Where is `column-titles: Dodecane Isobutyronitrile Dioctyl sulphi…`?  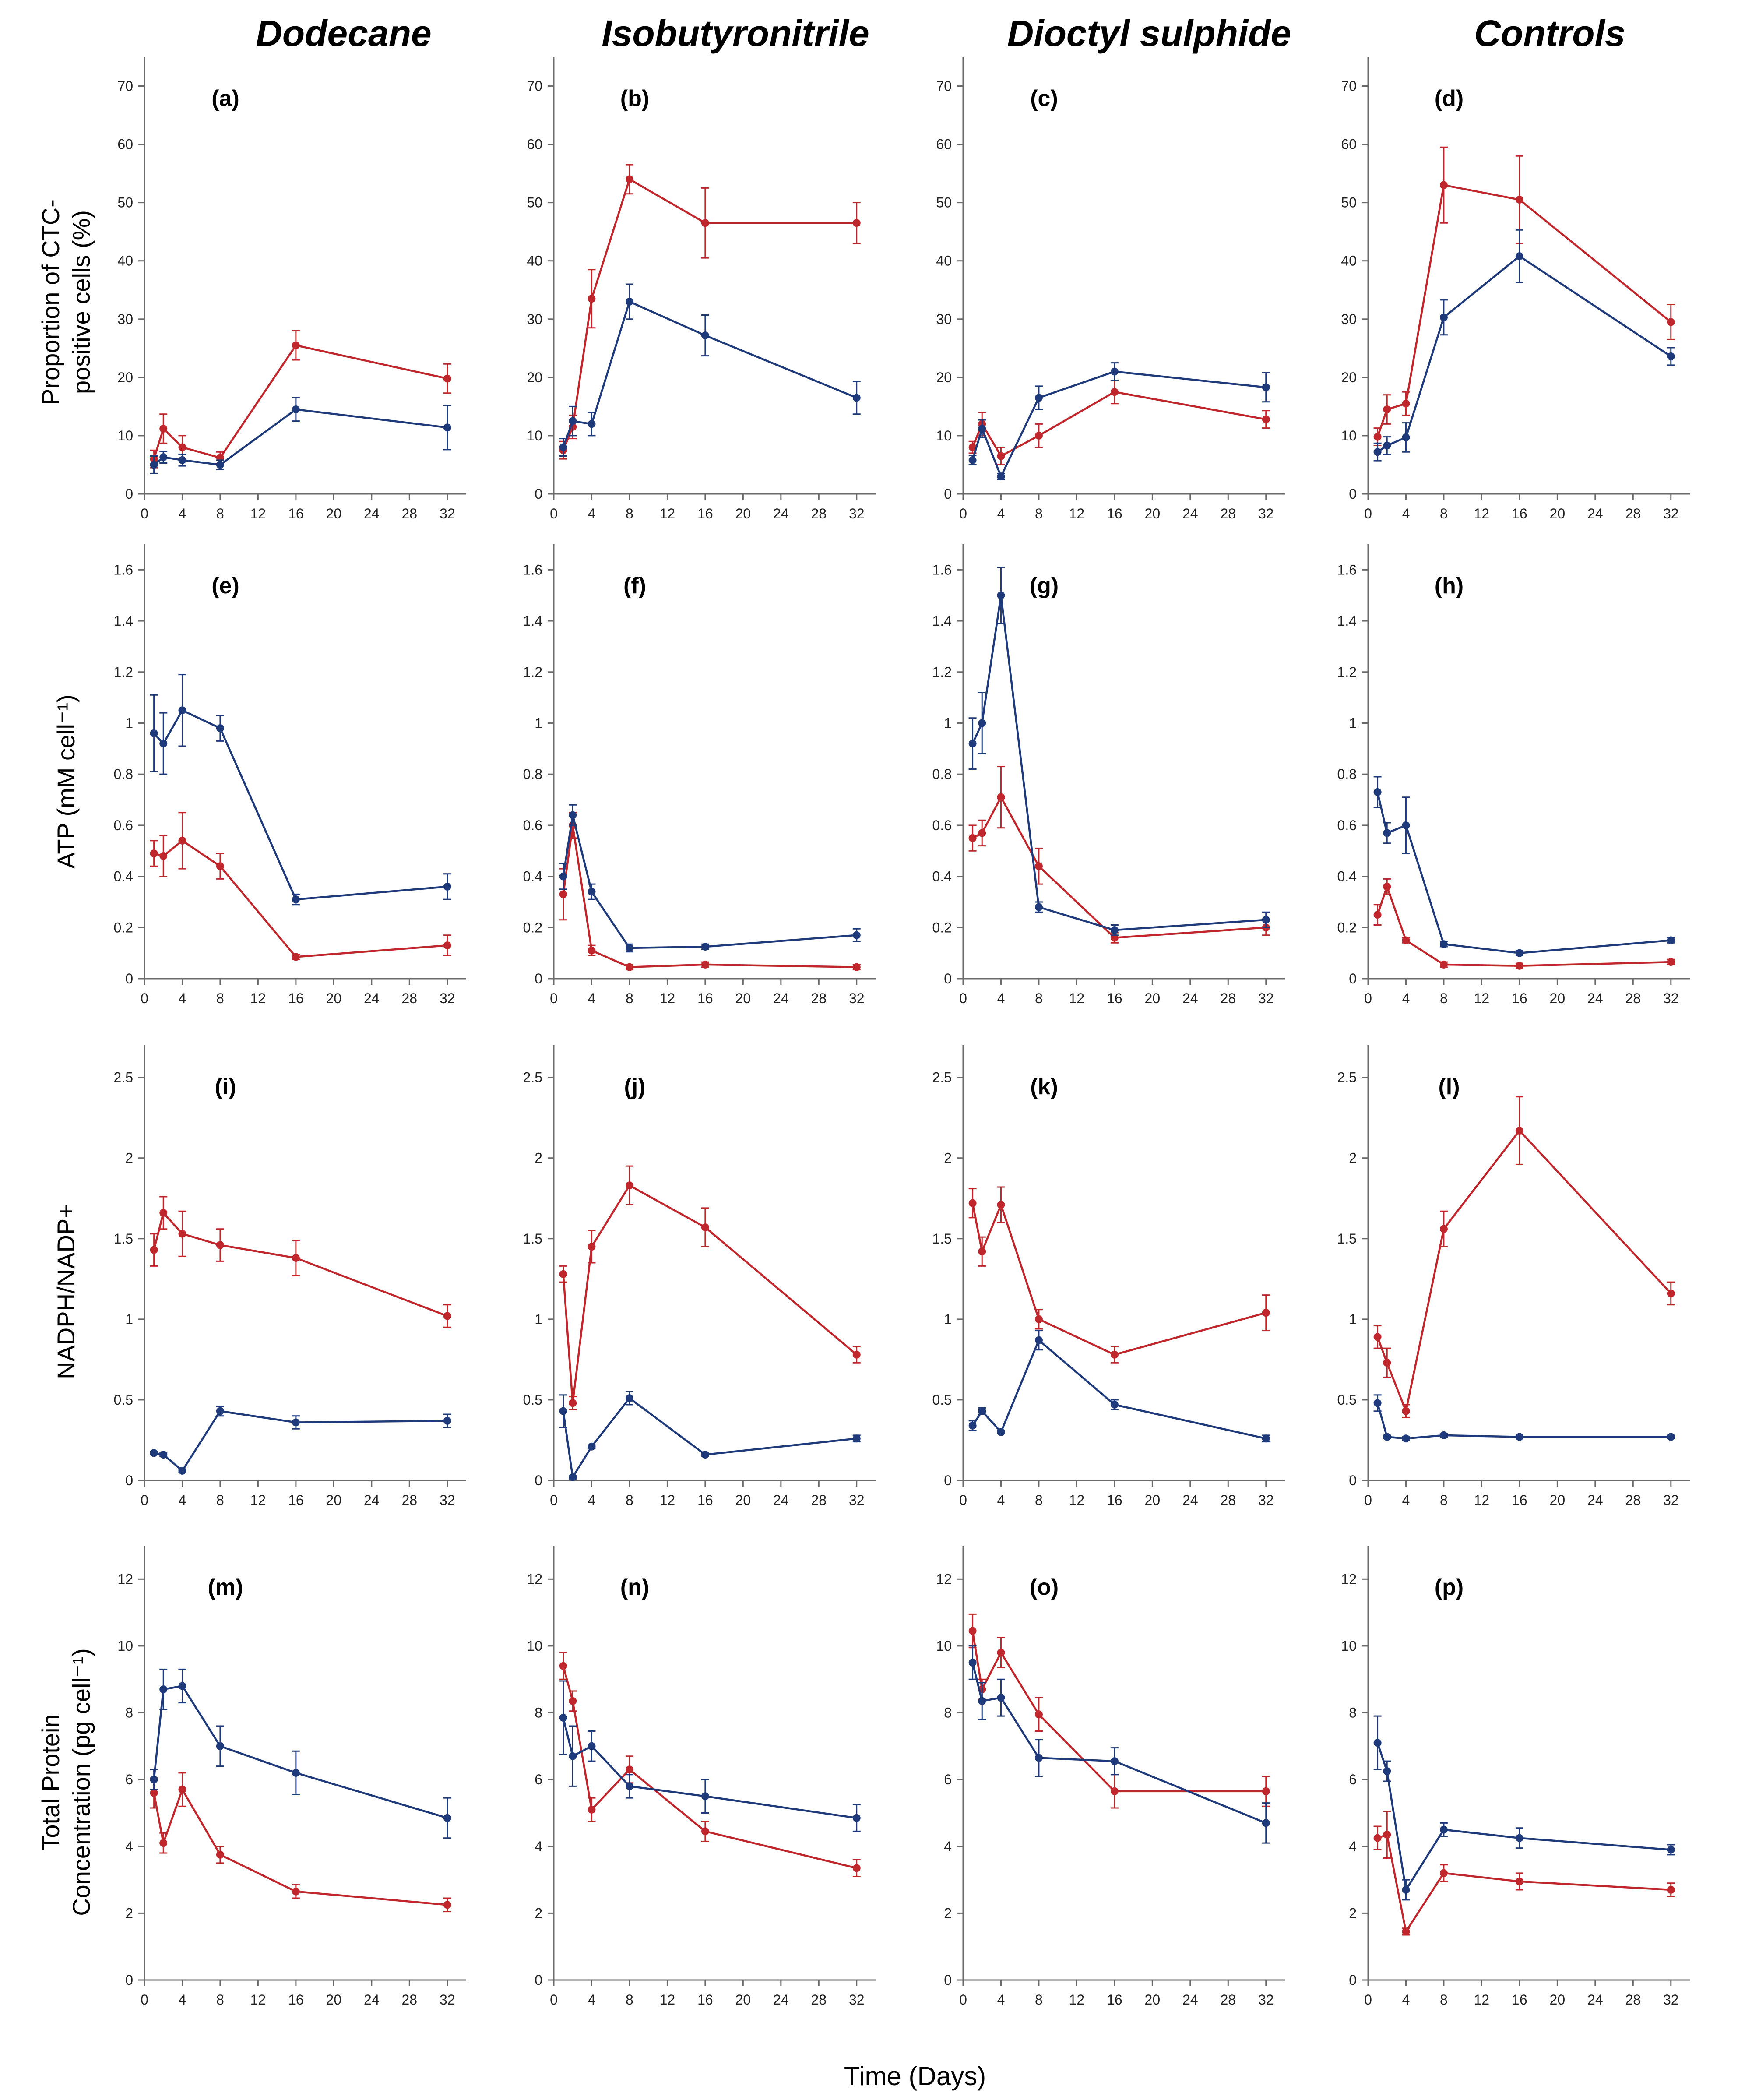
column-titles: Dodecane Isobutyronitrile Dioctyl sulphi… is located at coordinates (941, 34).